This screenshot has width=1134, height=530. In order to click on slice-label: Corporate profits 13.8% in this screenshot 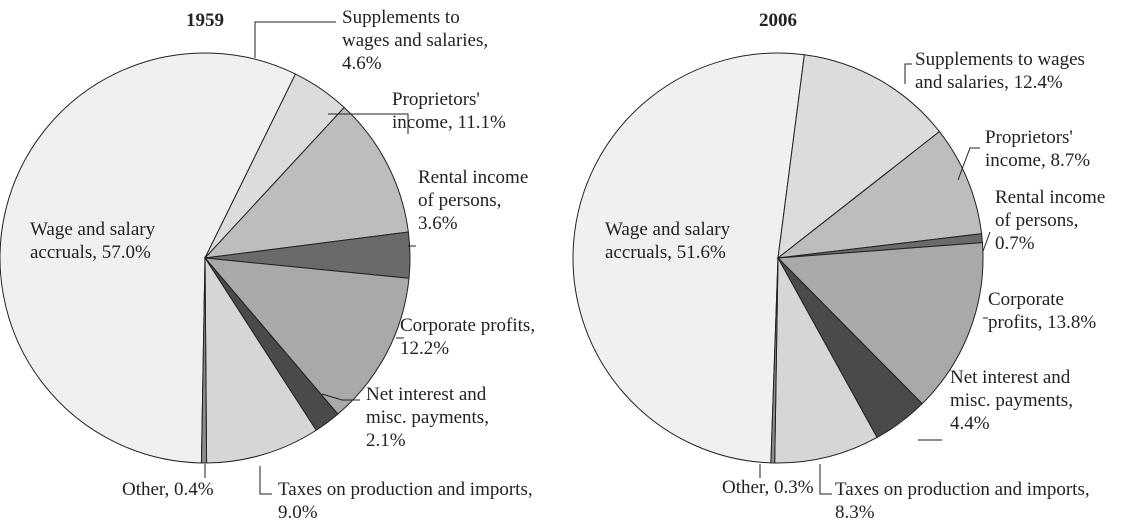, I will do `click(1053, 311)`.